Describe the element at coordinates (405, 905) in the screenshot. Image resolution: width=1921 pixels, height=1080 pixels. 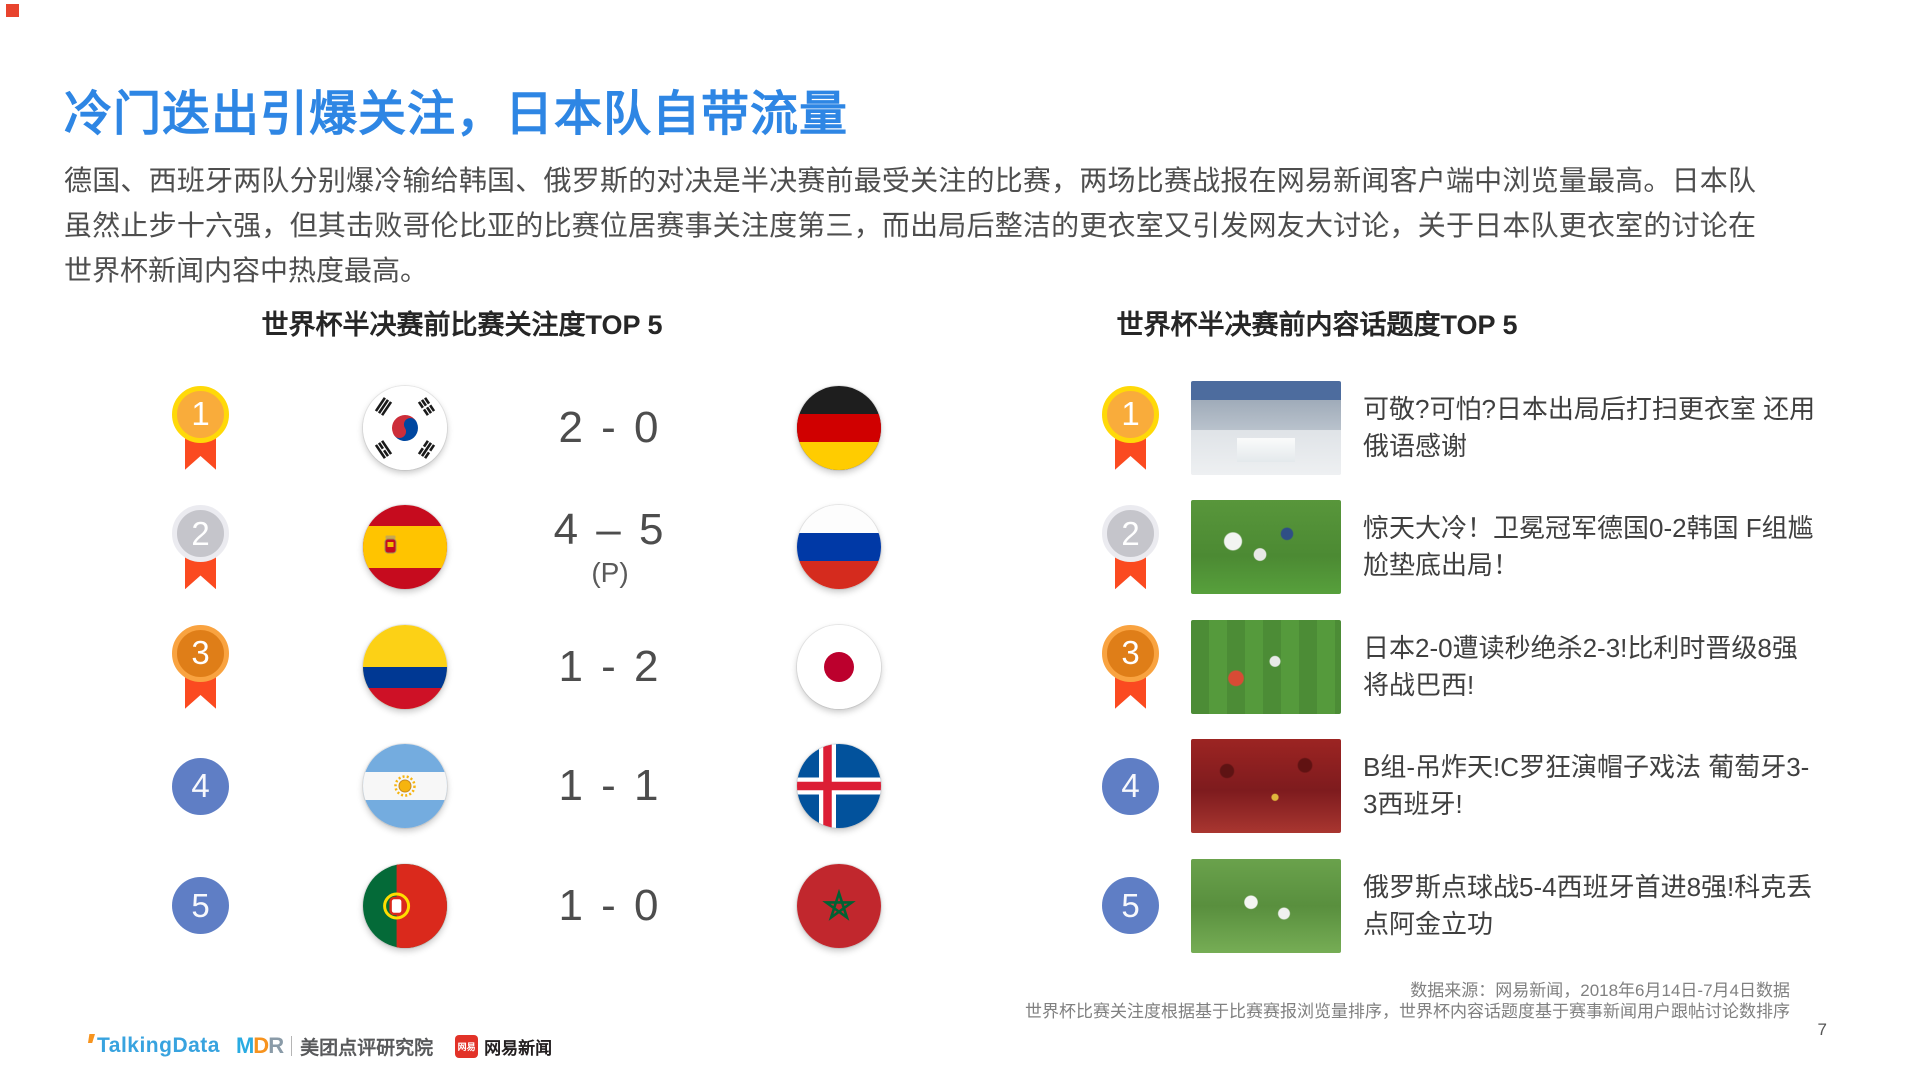
I see `flag-portugal-icon` at that location.